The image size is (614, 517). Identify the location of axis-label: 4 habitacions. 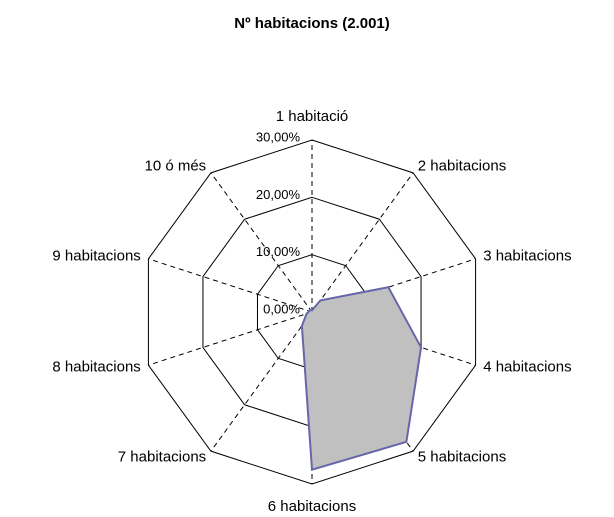
(527, 367).